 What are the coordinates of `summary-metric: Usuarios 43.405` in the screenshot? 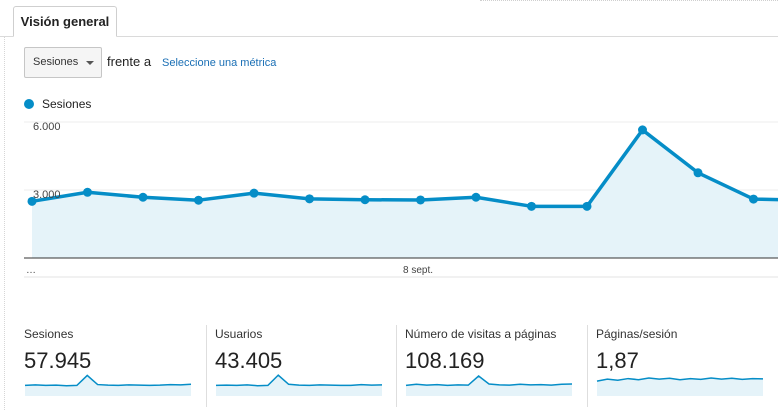 It's located at (301, 364).